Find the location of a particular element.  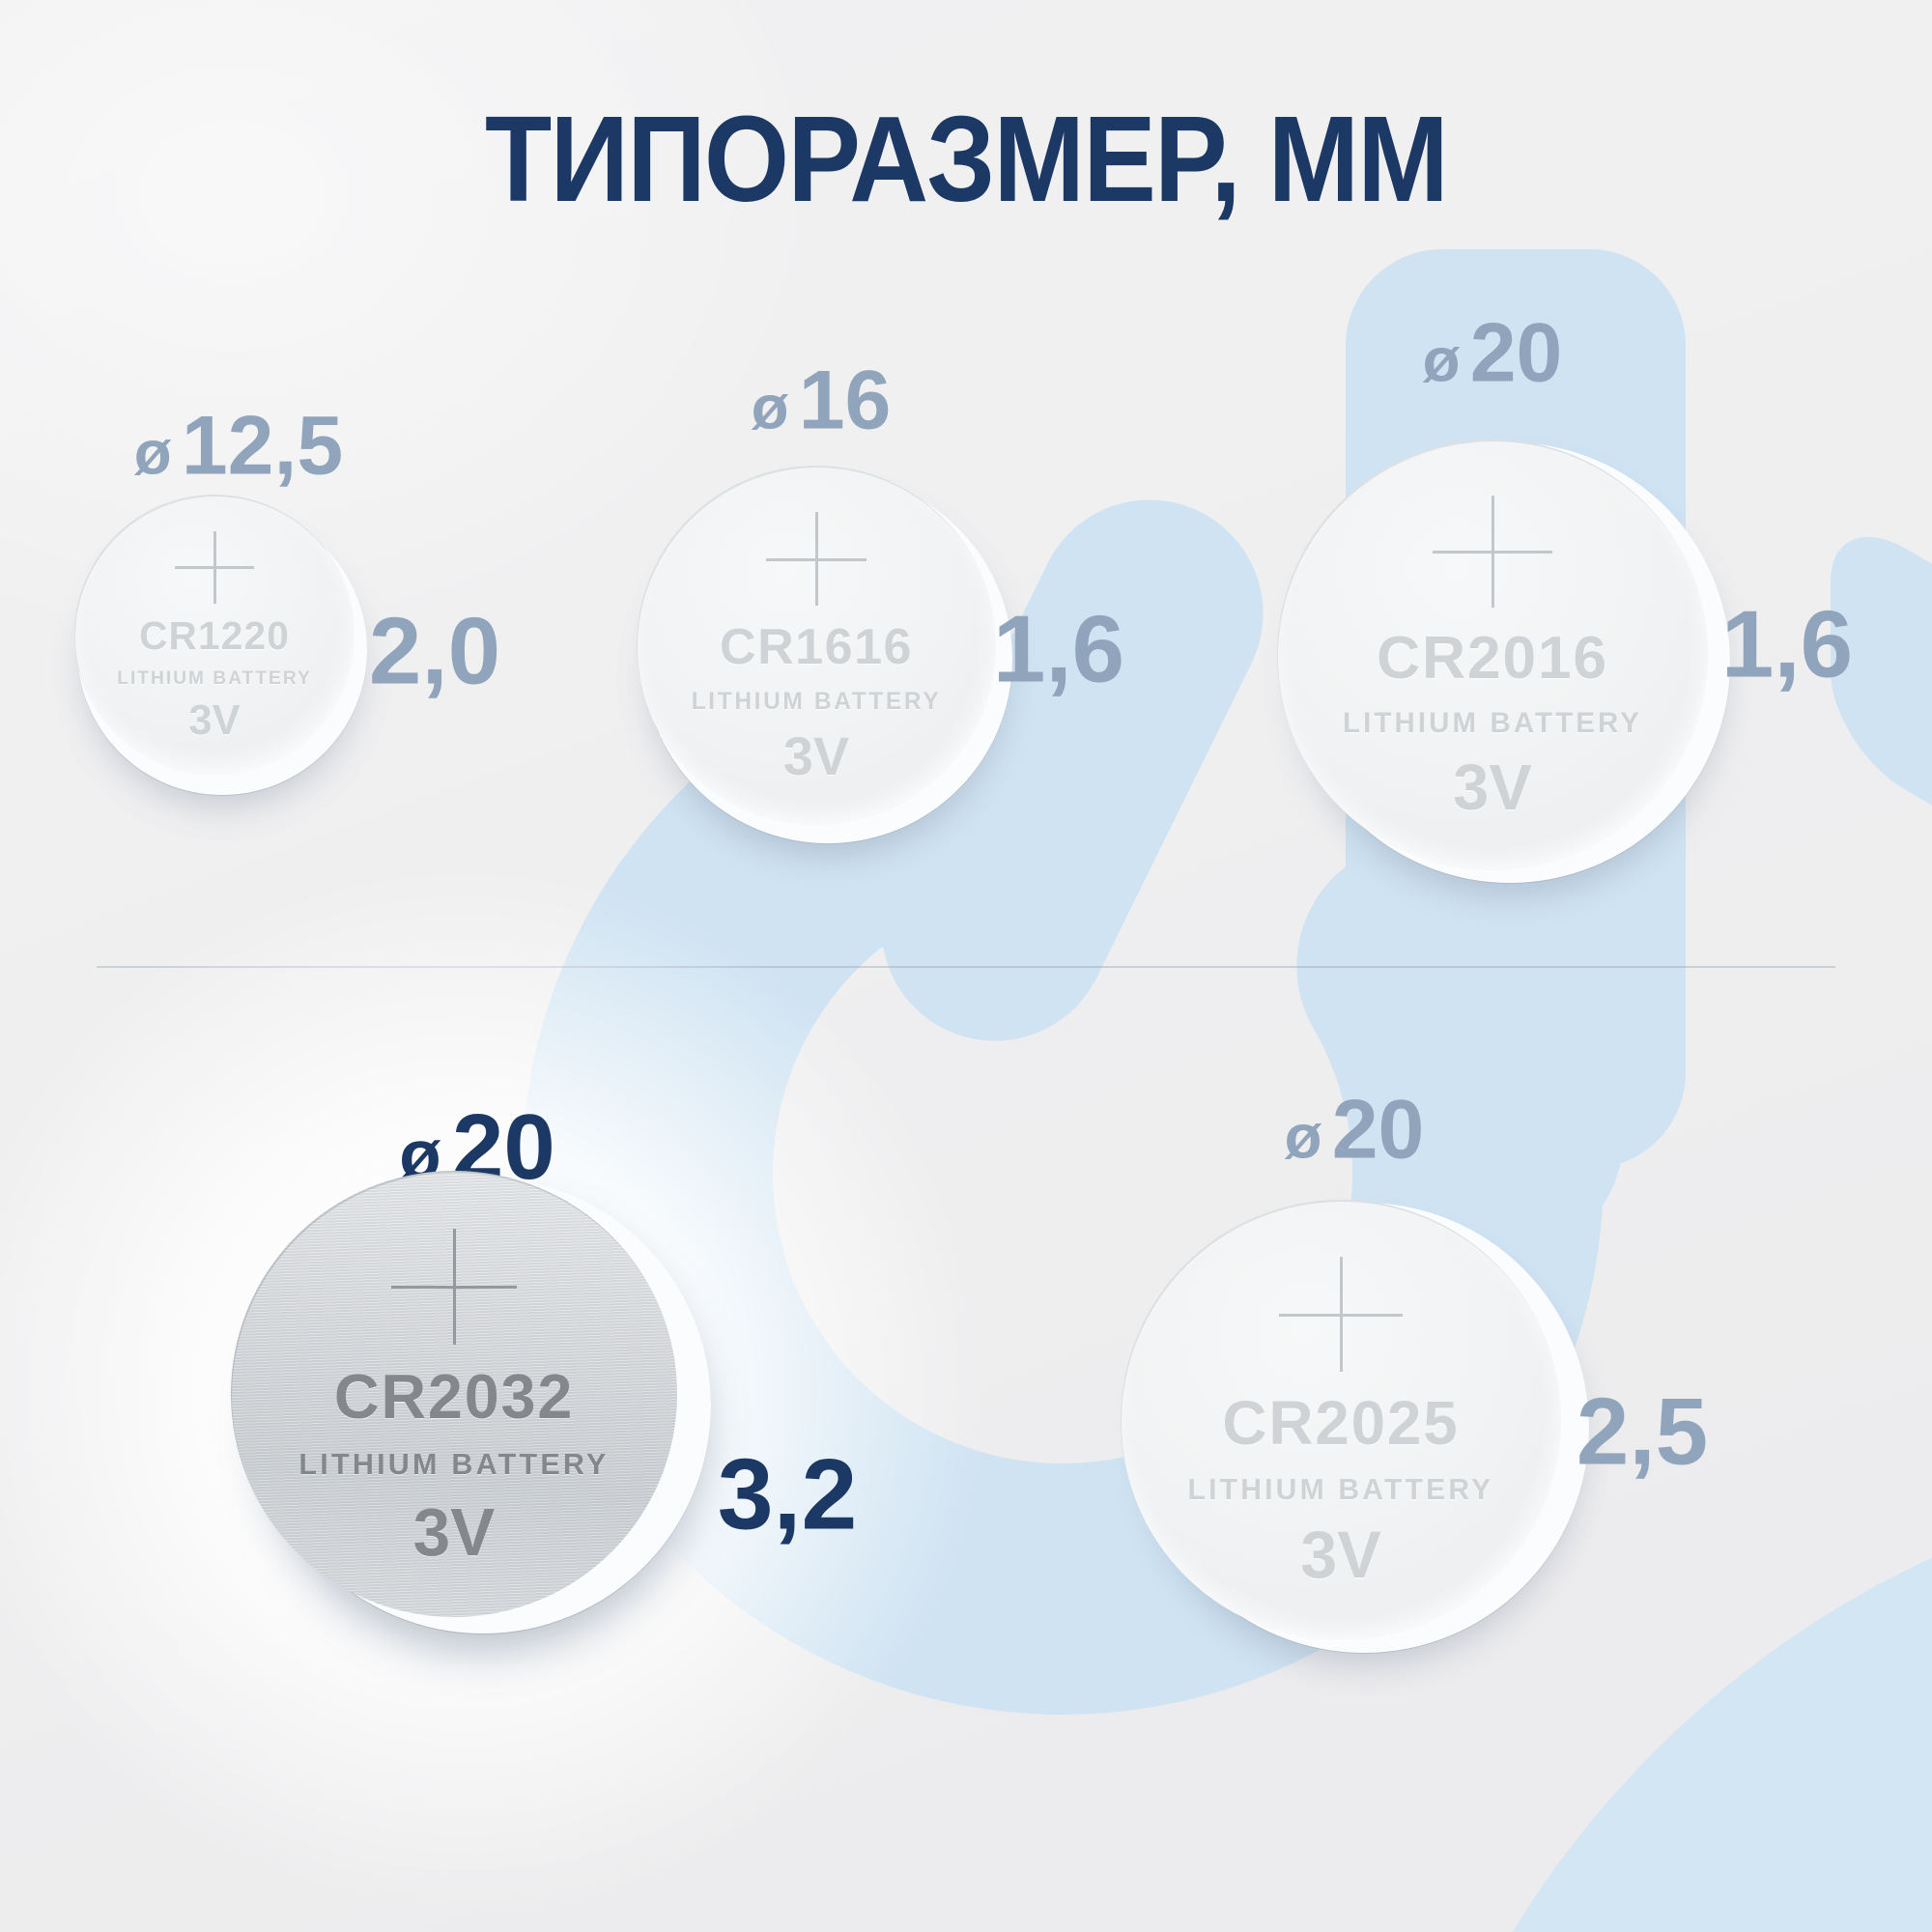

battery-cr2025: CR2025 LITHIUM BATTERY 3V is located at coordinates (1355, 1426).